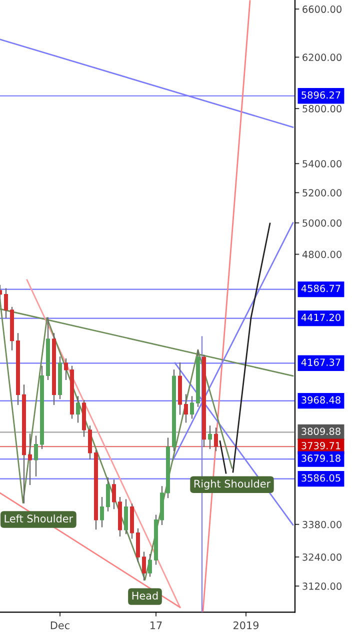 The height and width of the screenshot is (637, 352). What do you see at coordinates (322, 223) in the screenshot?
I see `y-tick-label: 5000.00` at bounding box center [322, 223].